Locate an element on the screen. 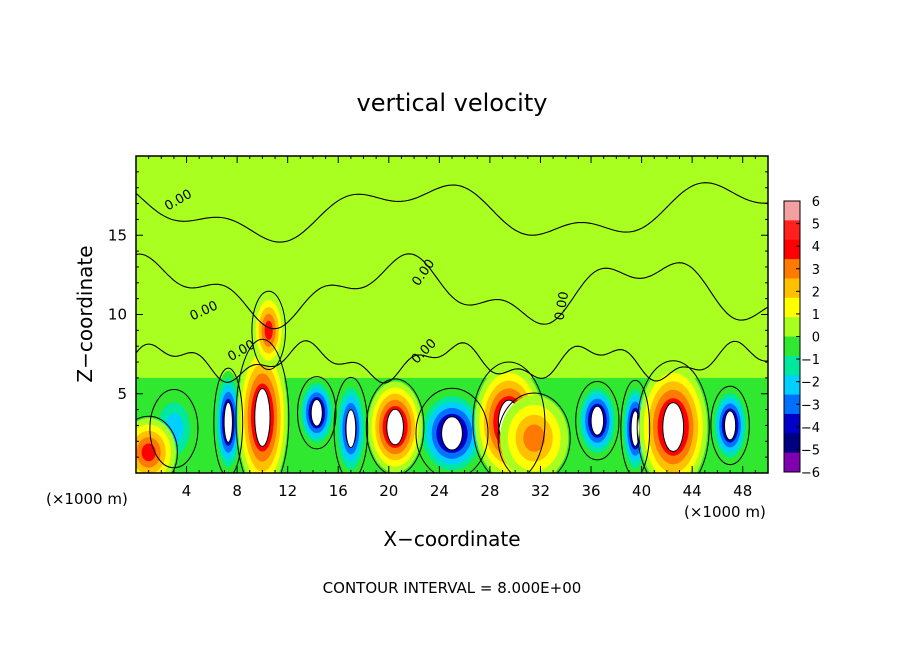  x-tick-label: 16 is located at coordinates (338, 491).